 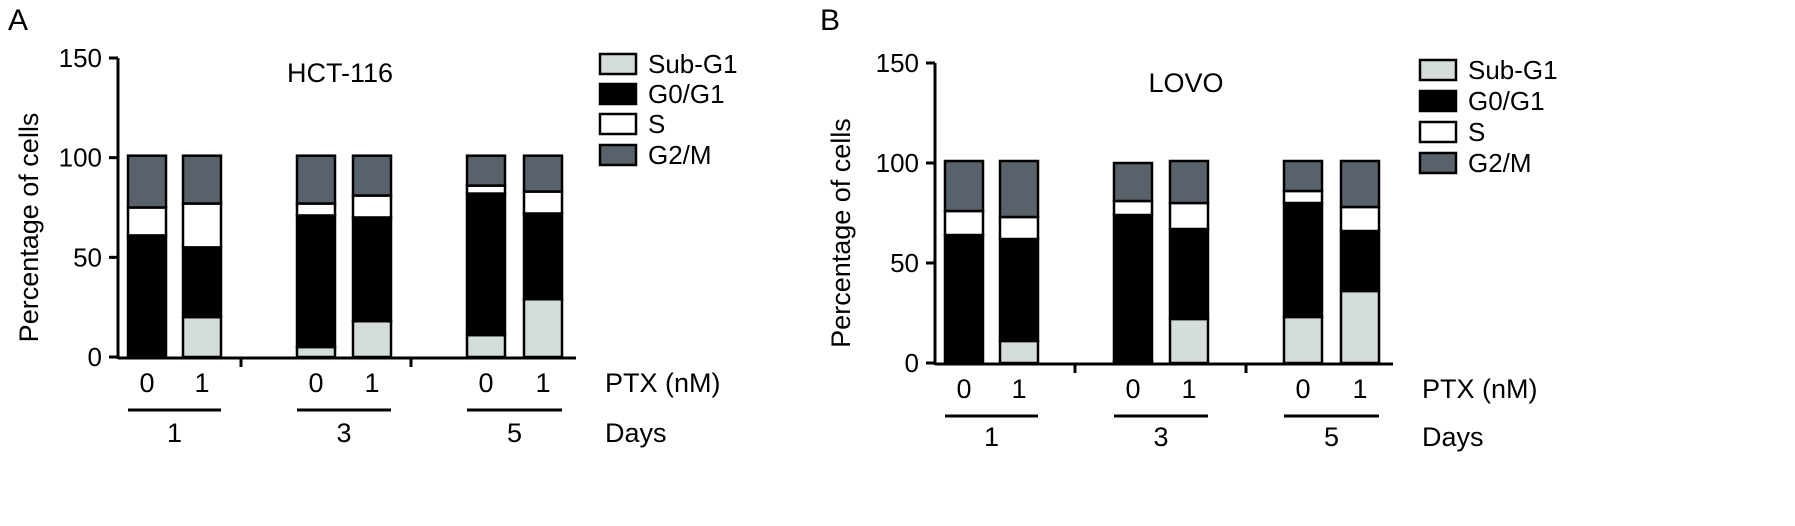 I want to click on chart-title: LOVO, so click(x=1185, y=83).